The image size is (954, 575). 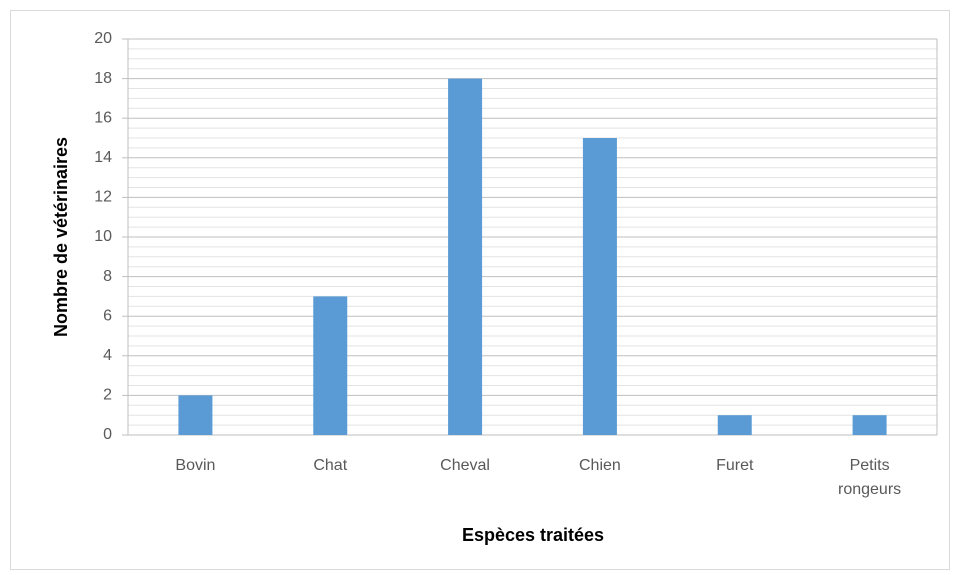 I want to click on y-tick-label: 14, so click(x=103, y=157).